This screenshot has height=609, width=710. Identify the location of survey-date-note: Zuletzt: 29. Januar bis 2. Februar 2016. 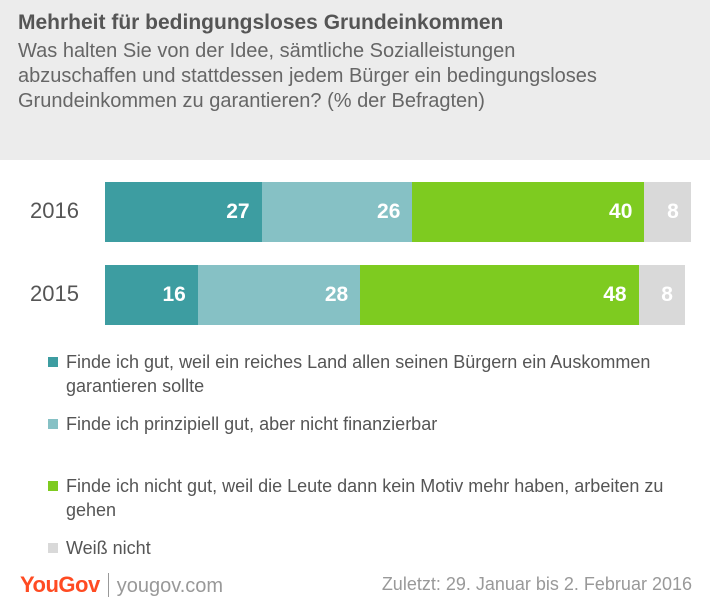
(536, 584).